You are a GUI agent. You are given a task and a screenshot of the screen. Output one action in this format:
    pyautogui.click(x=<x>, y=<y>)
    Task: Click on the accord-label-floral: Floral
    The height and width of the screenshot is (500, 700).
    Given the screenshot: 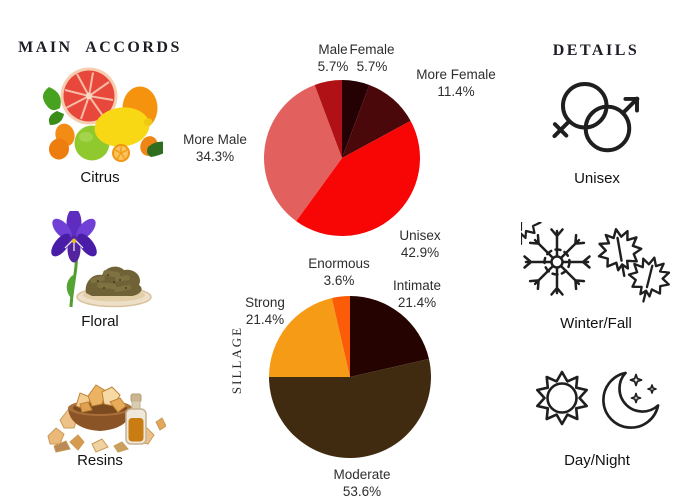 What is the action you would take?
    pyautogui.click(x=100, y=321)
    